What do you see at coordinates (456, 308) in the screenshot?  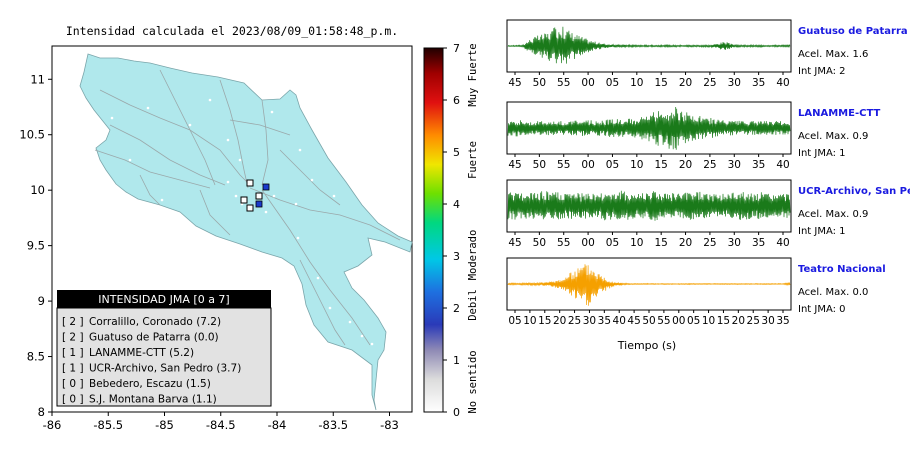 I see `colorbar-tick-label: 2` at bounding box center [456, 308].